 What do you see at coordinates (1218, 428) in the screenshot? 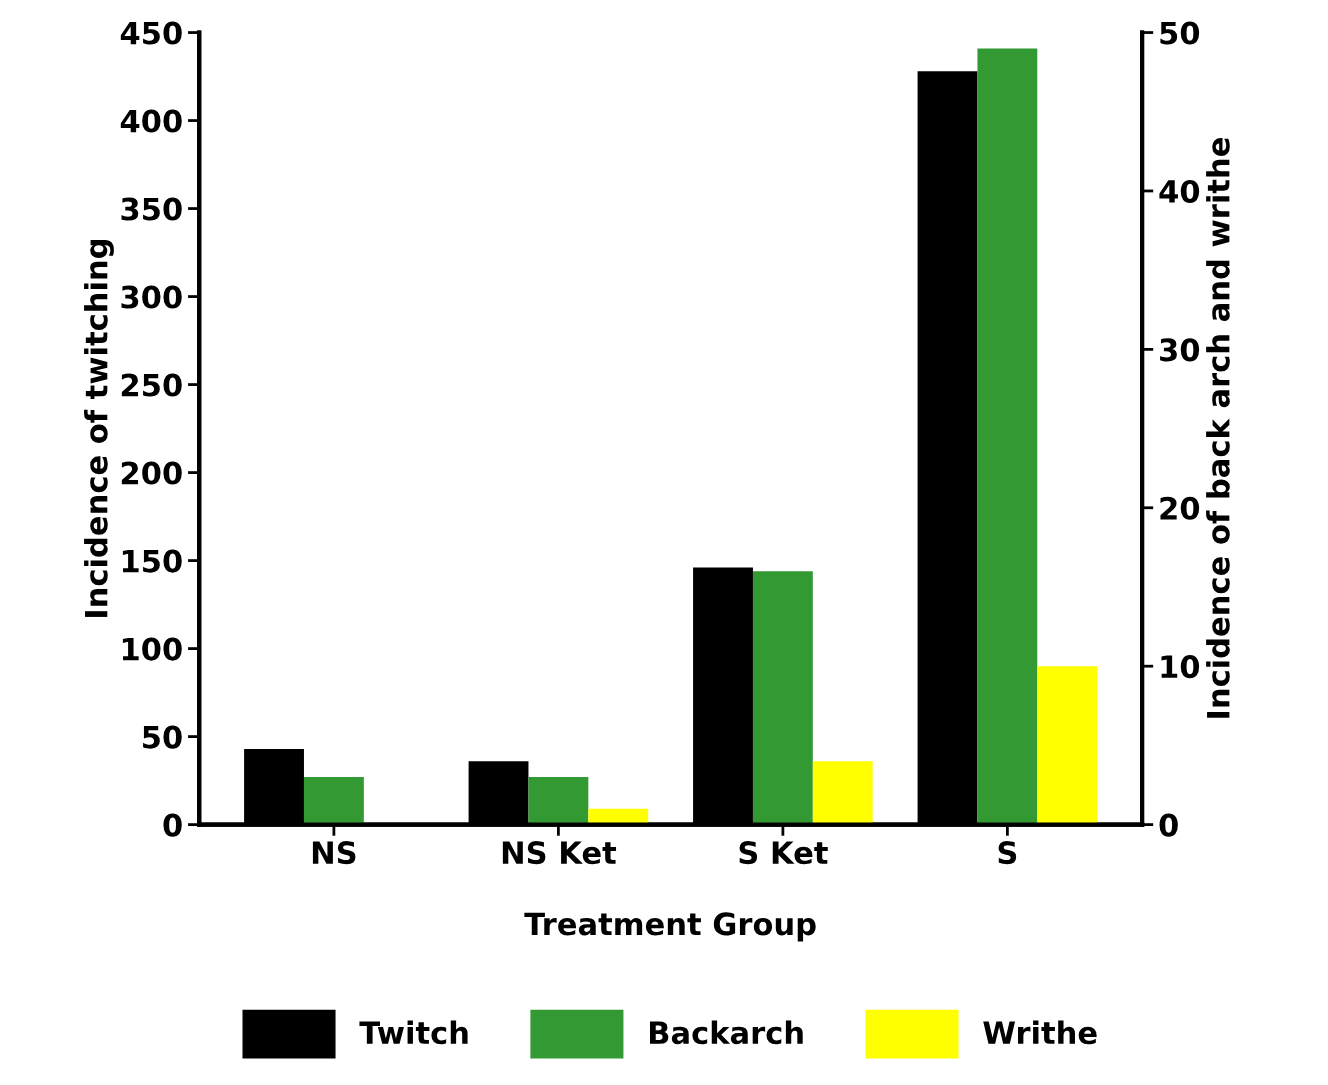
I see `y2-axis-title: Incidence of back arch and writhe` at bounding box center [1218, 428].